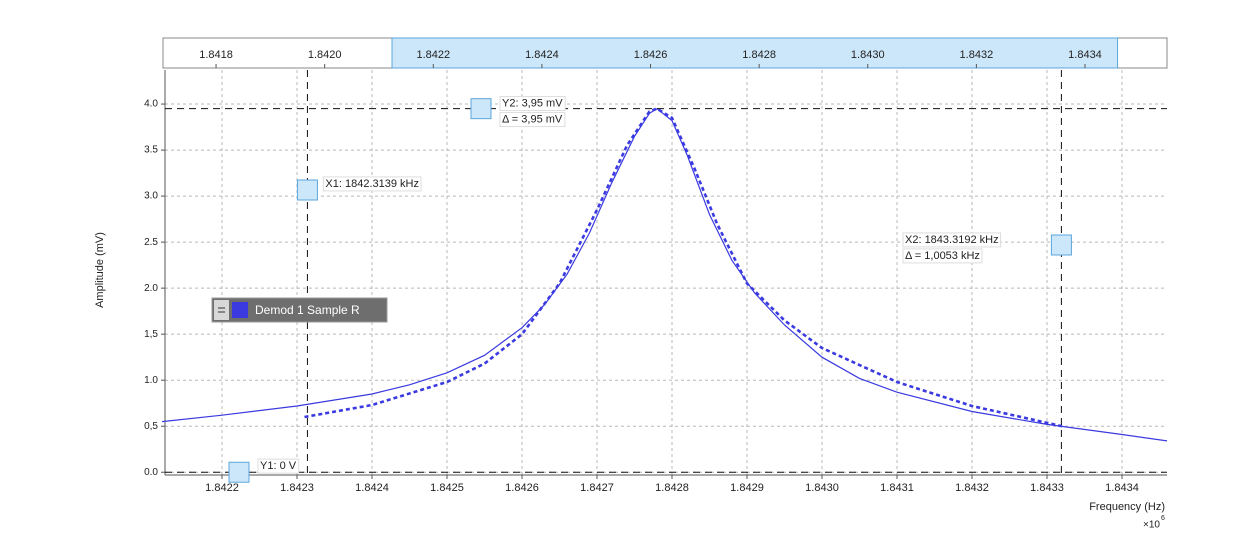  I want to click on overview-tick-label: 1.8434, so click(1085, 55).